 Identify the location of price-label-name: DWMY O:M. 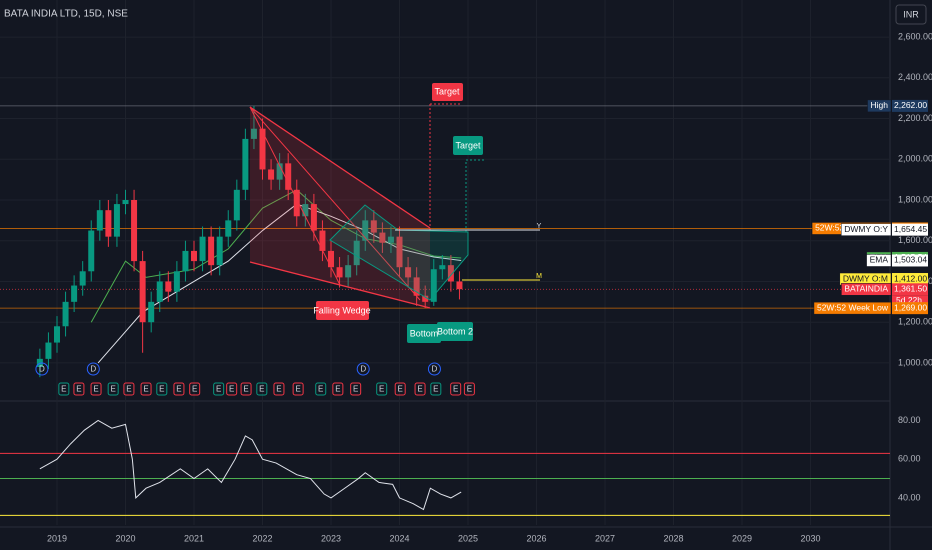
(865, 278).